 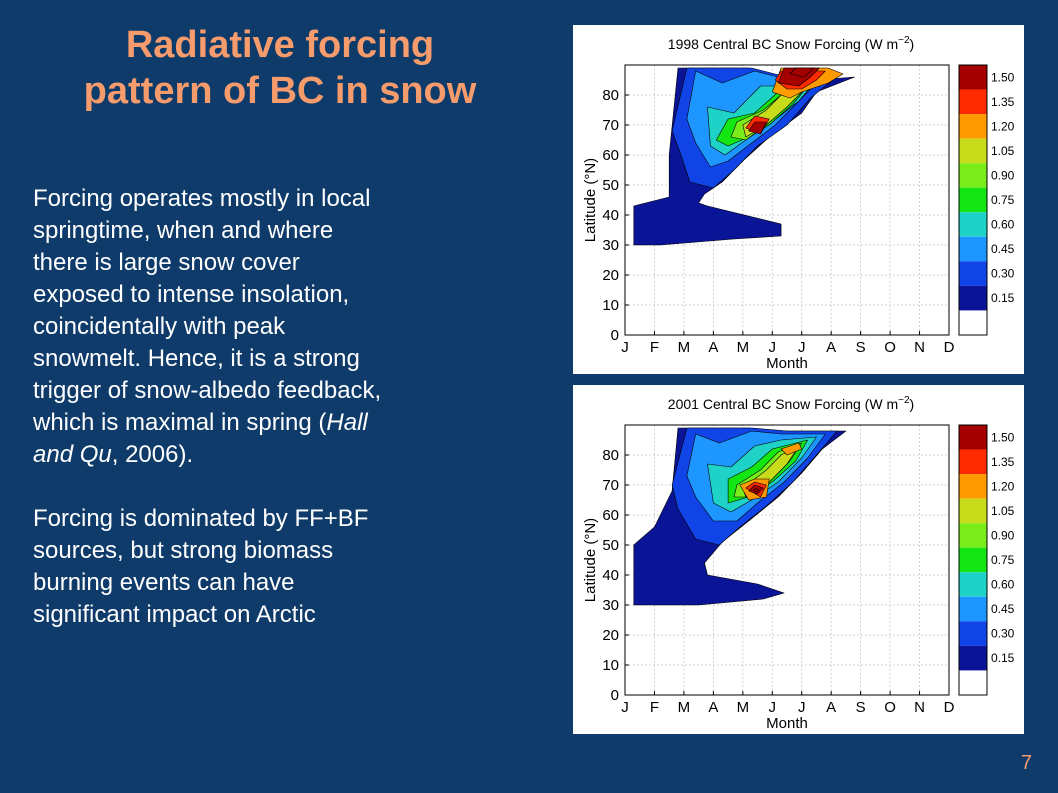 What do you see at coordinates (783, 44) in the screenshot?
I see `chart-title-text: 1998 Central BC Snow Forcing (W m` at bounding box center [783, 44].